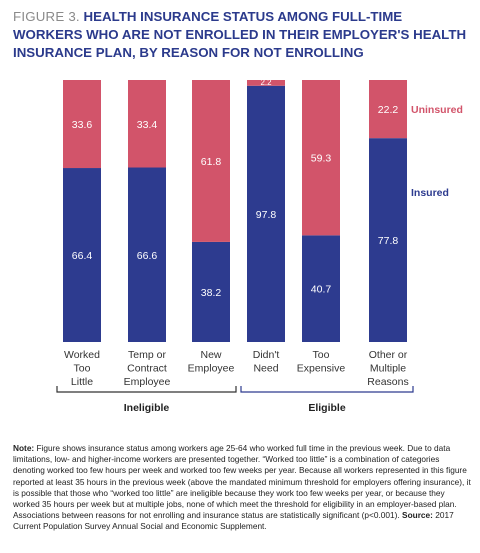 This screenshot has height=553, width=480. I want to click on data-label-insured: 77.8, so click(388, 241).